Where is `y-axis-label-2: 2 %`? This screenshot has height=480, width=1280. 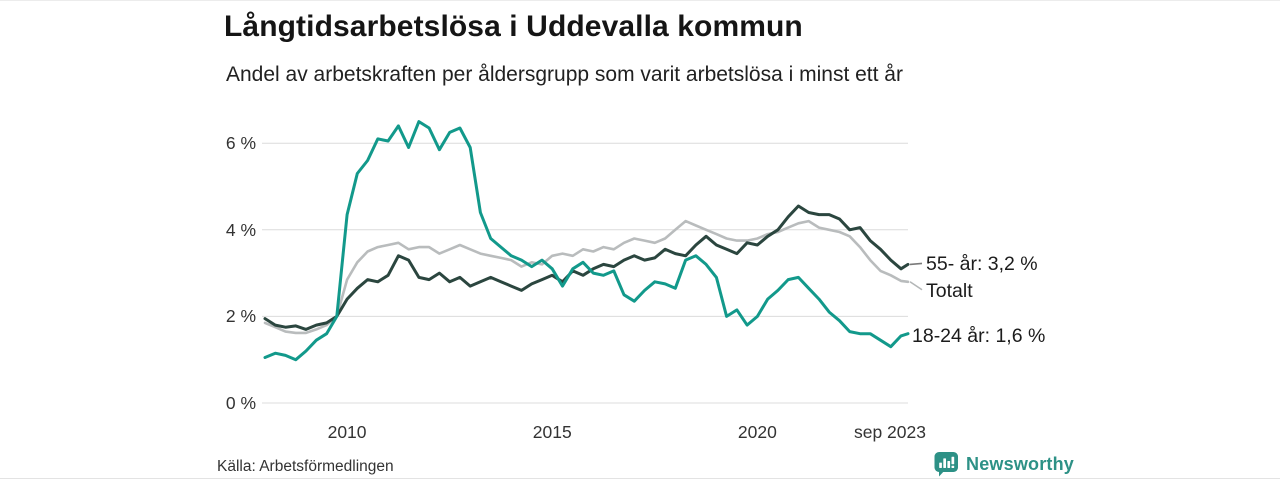
y-axis-label-2: 2 % is located at coordinates (240, 316).